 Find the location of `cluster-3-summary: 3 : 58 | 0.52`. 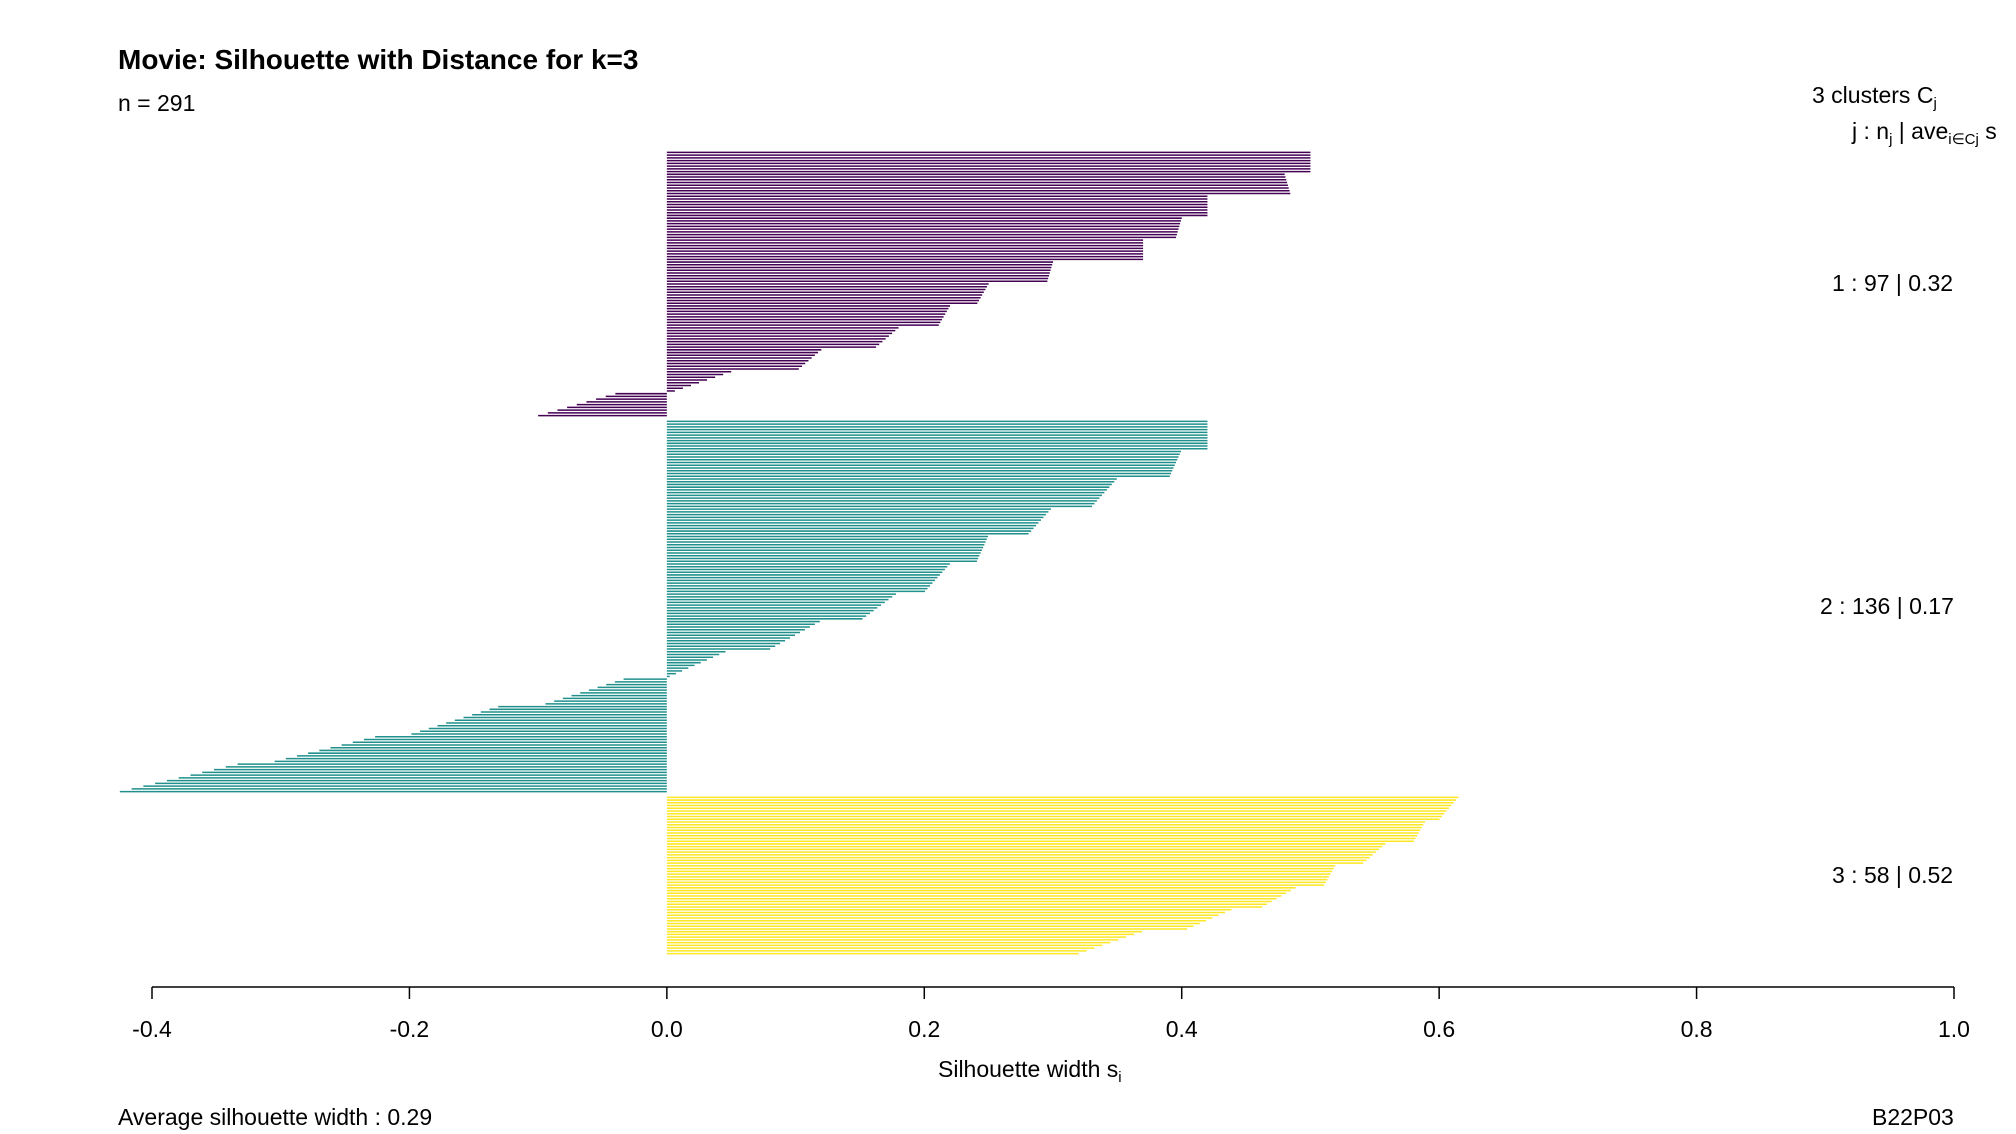

cluster-3-summary: 3 : 58 | 0.52 is located at coordinates (1893, 875).